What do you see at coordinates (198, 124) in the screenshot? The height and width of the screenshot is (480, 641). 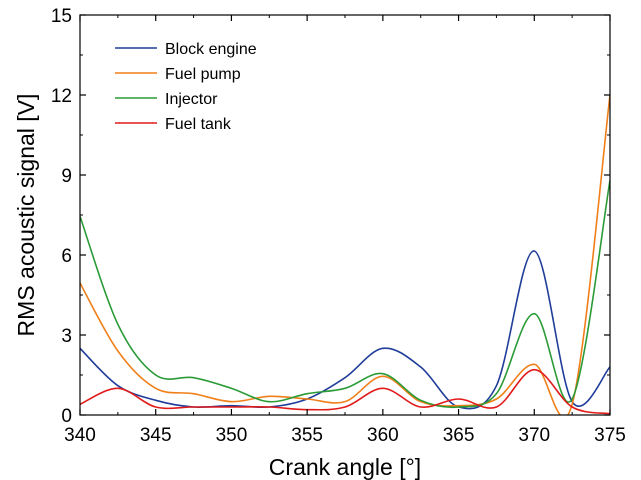 I see `legend-label: Fuel tank` at bounding box center [198, 124].